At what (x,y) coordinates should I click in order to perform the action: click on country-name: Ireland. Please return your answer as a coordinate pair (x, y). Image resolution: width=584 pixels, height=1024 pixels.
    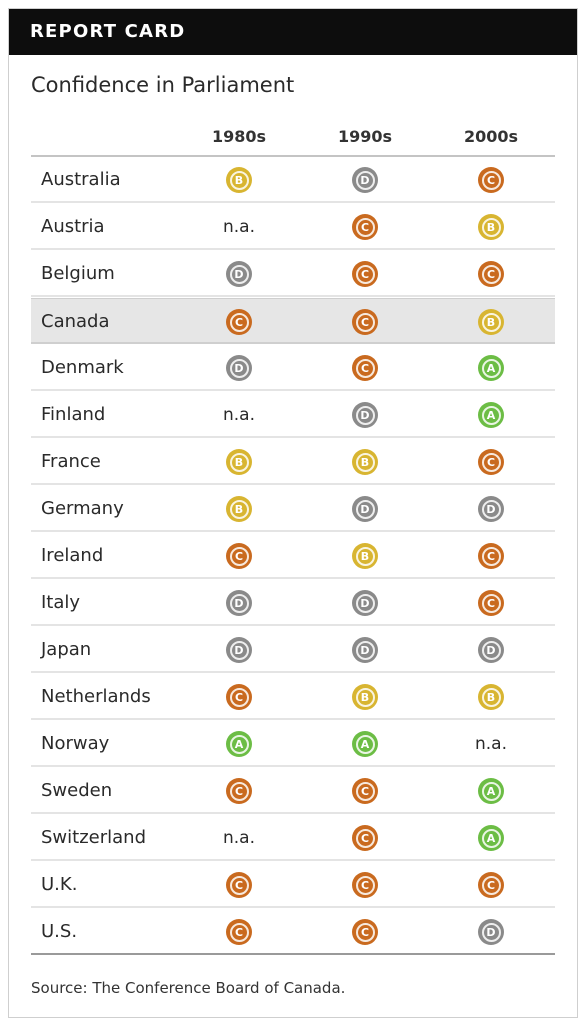
    Looking at the image, I should click on (72, 555).